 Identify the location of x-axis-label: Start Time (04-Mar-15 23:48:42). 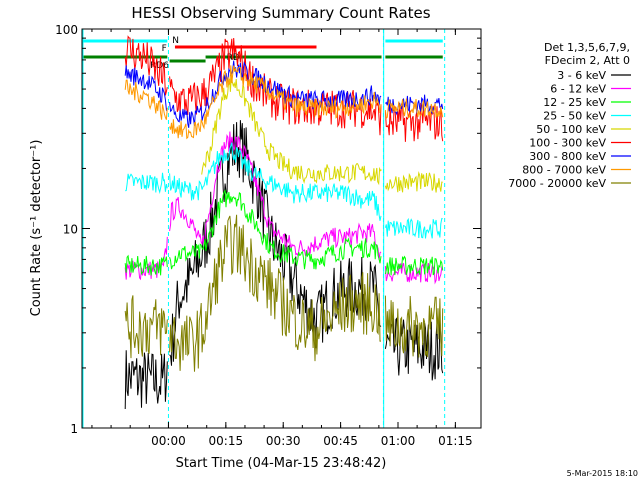
(281, 463).